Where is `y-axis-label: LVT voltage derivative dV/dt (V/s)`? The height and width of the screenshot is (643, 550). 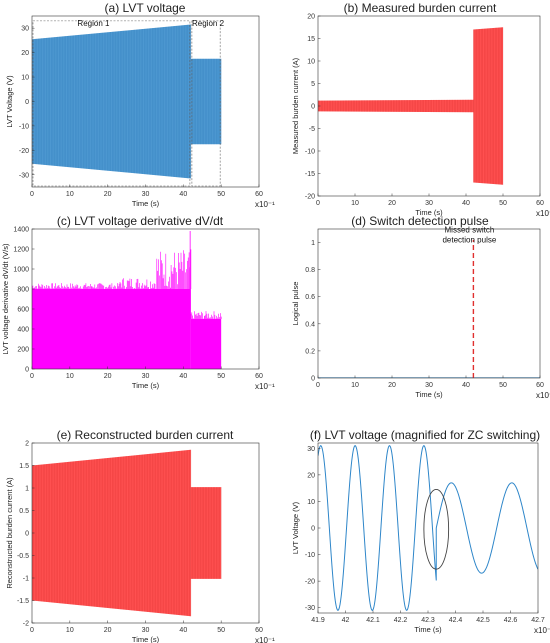 y-axis-label: LVT voltage derivative dV/dt (V/s) is located at coordinates (5, 299).